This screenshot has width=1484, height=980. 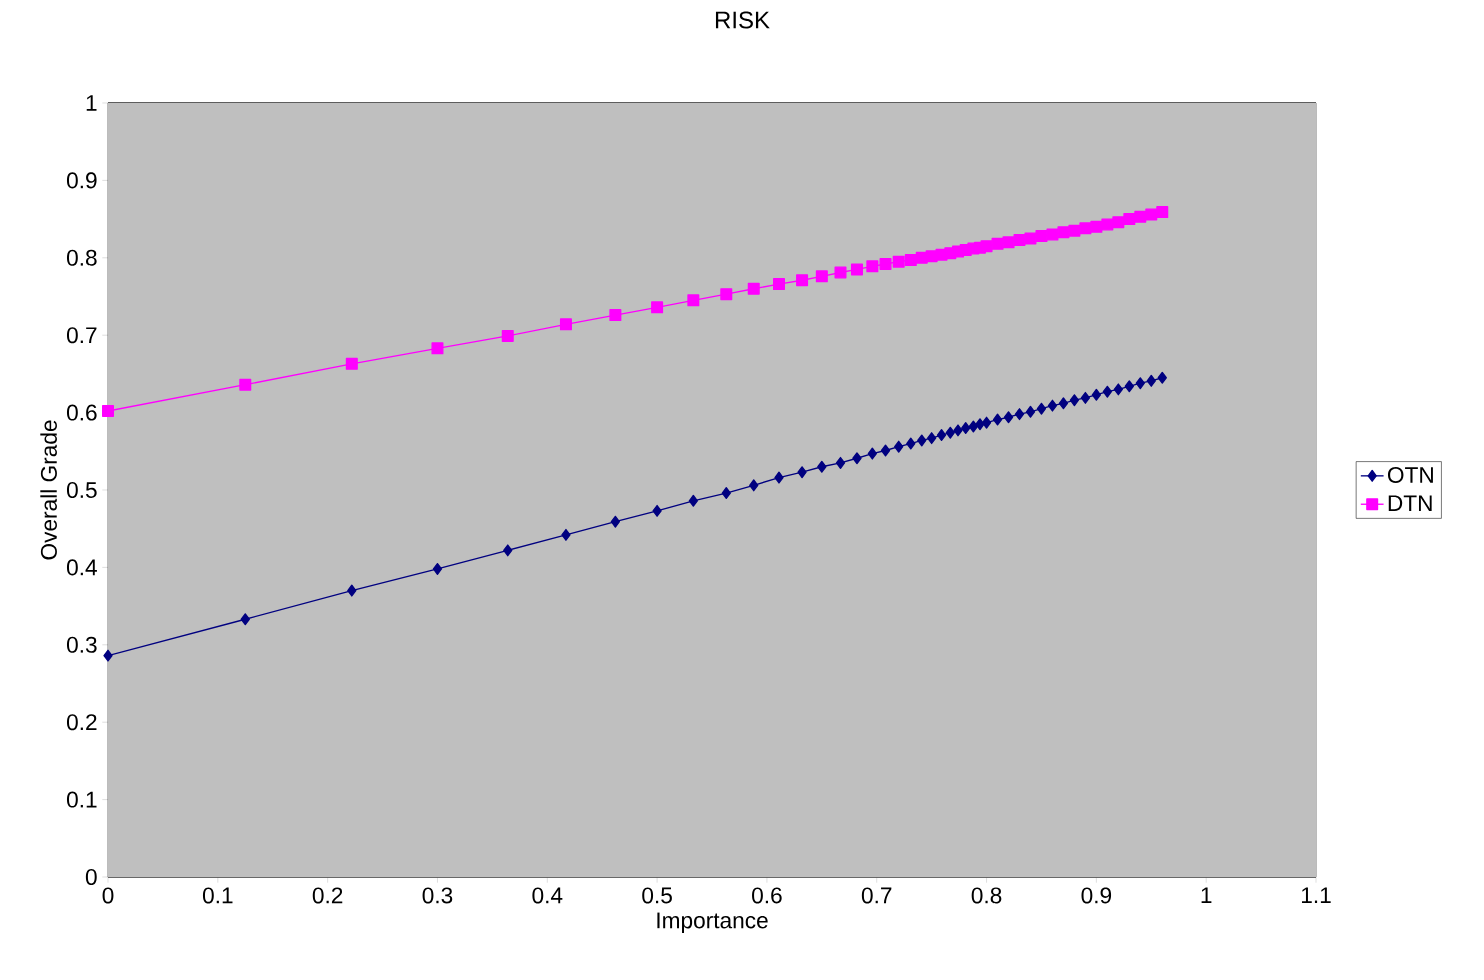 I want to click on y-tick-label: 0, so click(x=91, y=877).